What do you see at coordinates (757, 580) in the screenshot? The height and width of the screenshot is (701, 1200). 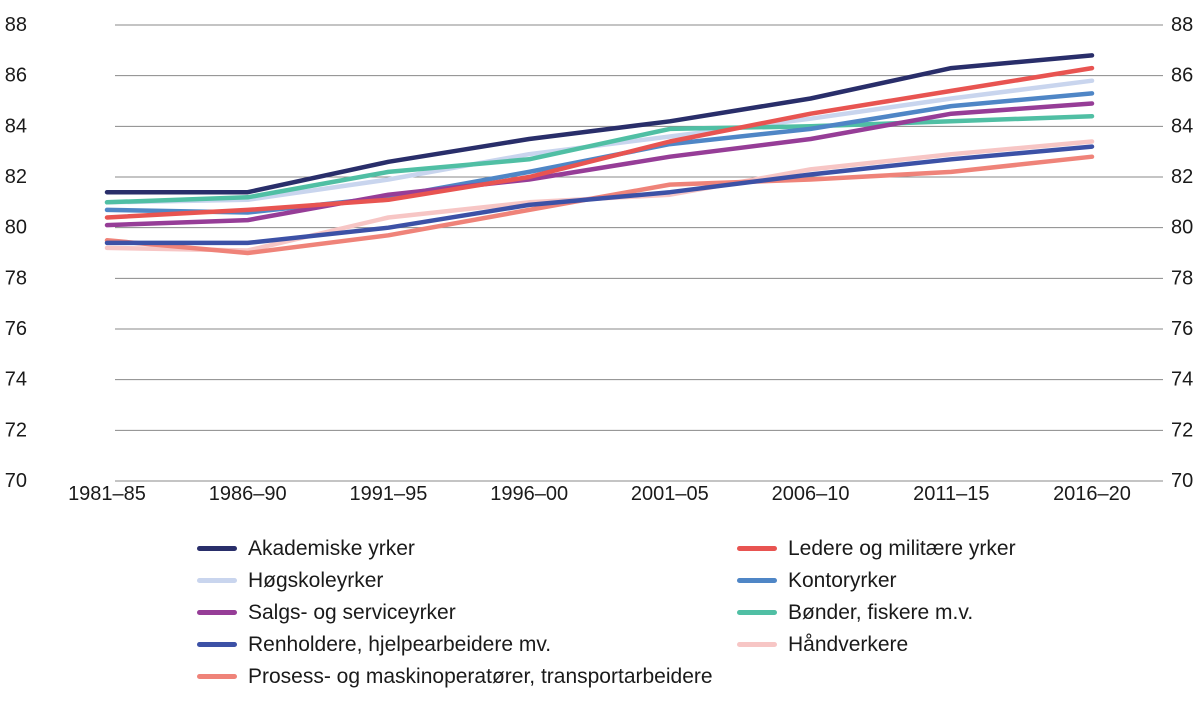 I see `legend-swatch-kontoryrker` at bounding box center [757, 580].